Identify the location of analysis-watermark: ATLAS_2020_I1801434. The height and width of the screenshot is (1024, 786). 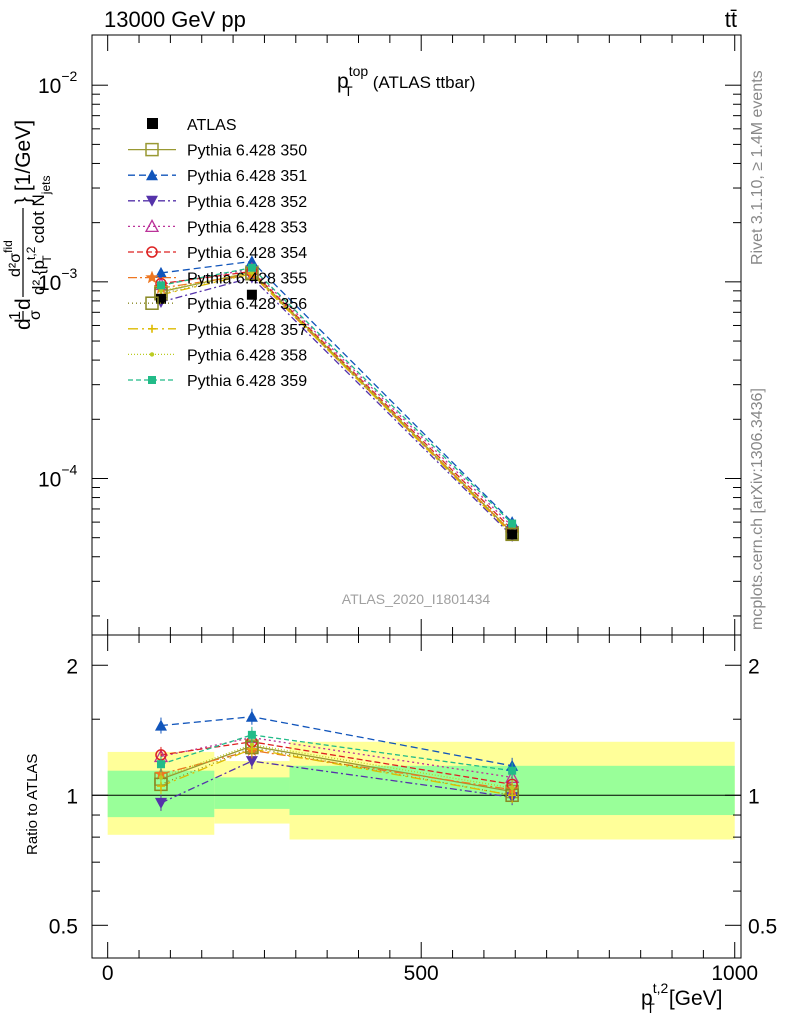
(416, 599).